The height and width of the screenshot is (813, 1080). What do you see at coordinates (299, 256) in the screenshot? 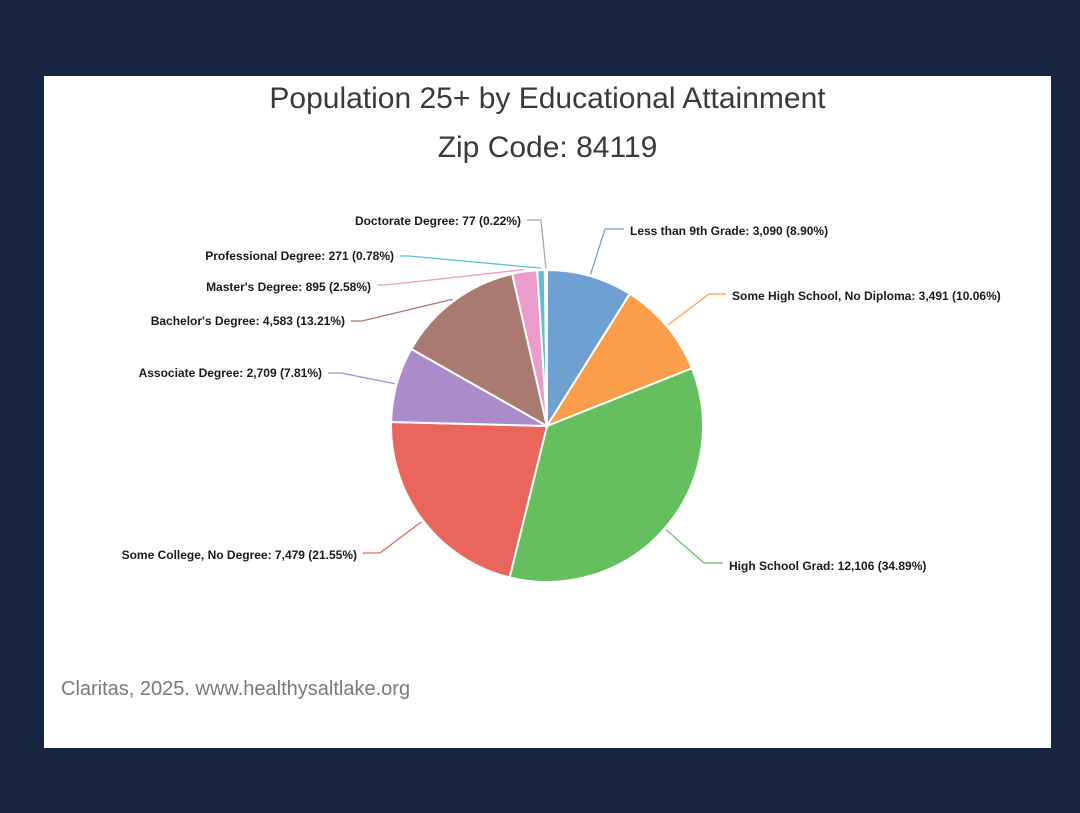
I see `slice-label: Professional Degree: 271 (0.78%)` at bounding box center [299, 256].